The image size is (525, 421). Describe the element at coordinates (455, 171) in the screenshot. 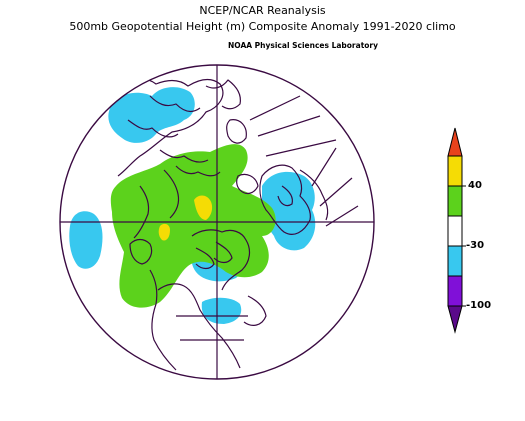

I see `colorbar-yellow` at that location.